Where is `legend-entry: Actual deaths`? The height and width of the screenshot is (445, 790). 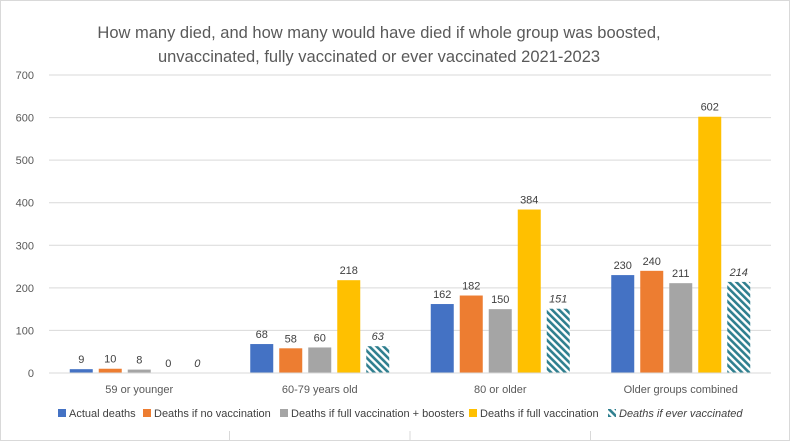
legend-entry: Actual deaths is located at coordinates (102, 414).